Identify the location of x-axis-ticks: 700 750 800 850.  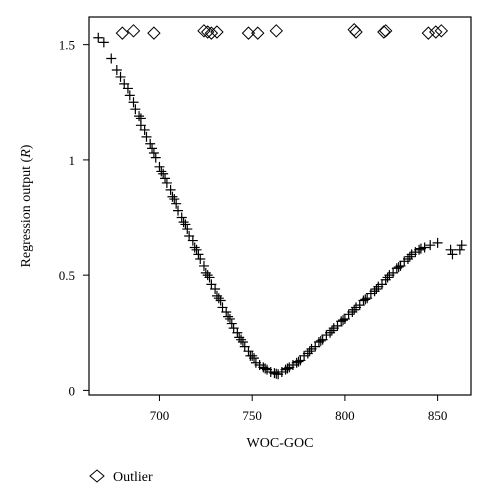
(299, 409).